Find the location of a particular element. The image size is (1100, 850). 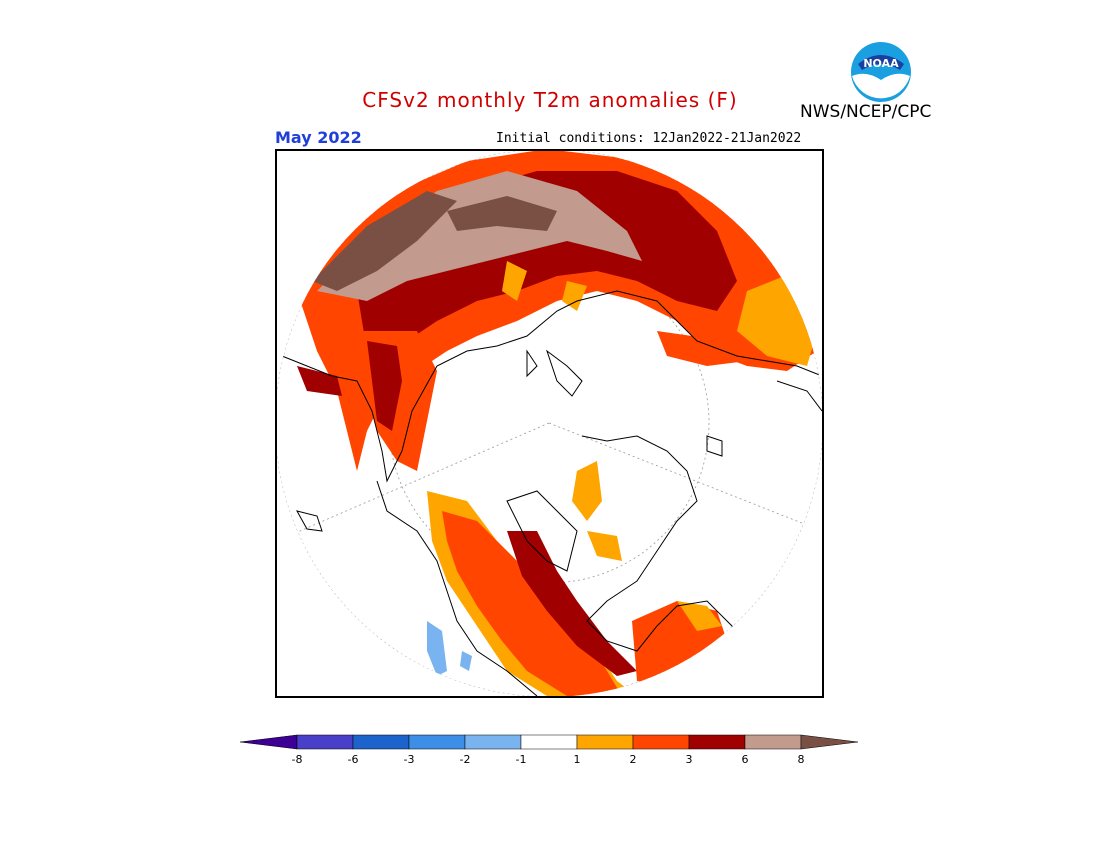

colorbar-tick-label: -6 is located at coordinates (353, 759).